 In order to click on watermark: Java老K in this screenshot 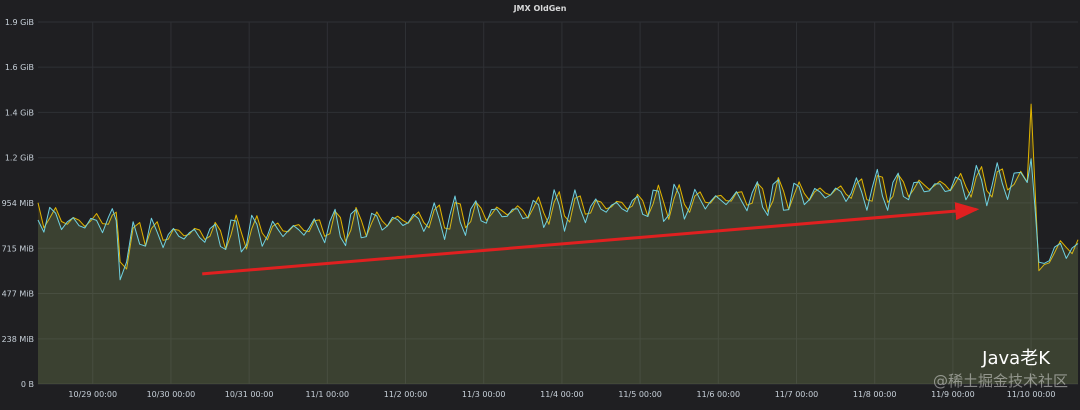, I will do `click(1016, 358)`.